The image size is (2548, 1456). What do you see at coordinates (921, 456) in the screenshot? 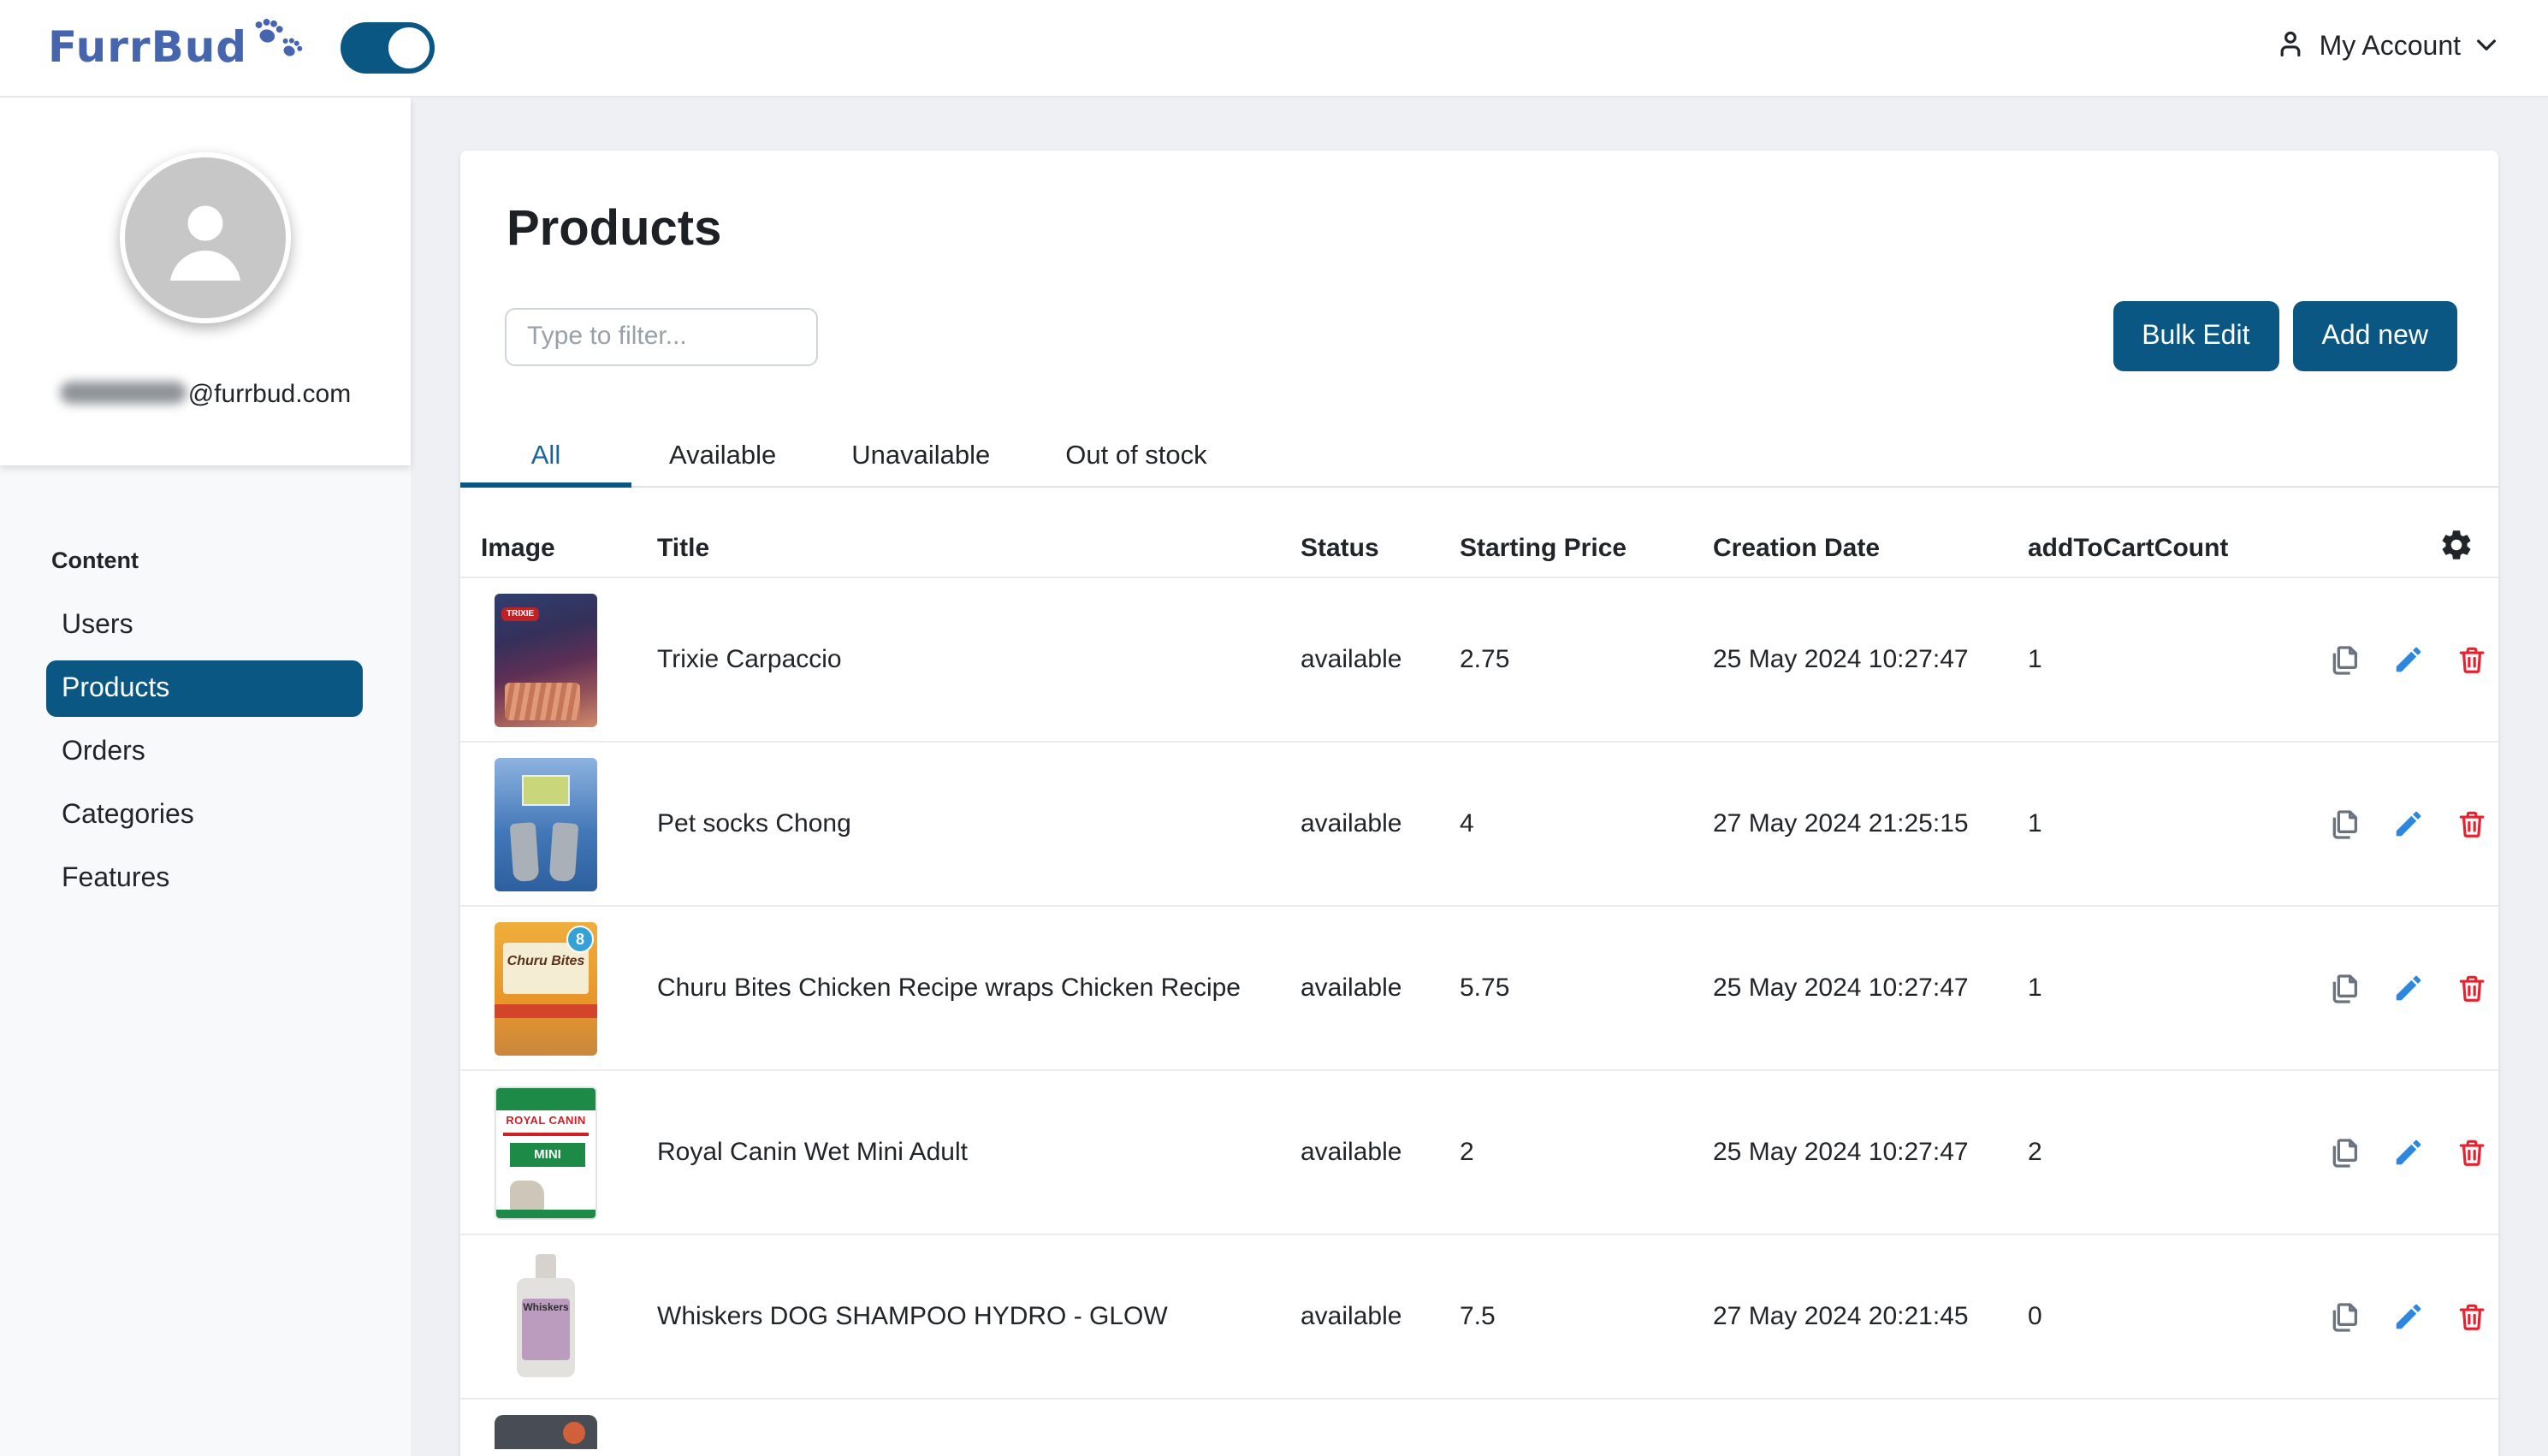
I see `tab-unavailable: Unavailable` at bounding box center [921, 456].